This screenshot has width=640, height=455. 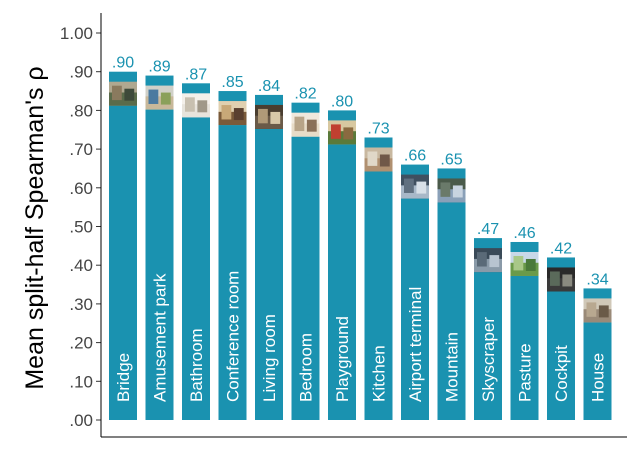 I want to click on value-label: .47, so click(x=488, y=229).